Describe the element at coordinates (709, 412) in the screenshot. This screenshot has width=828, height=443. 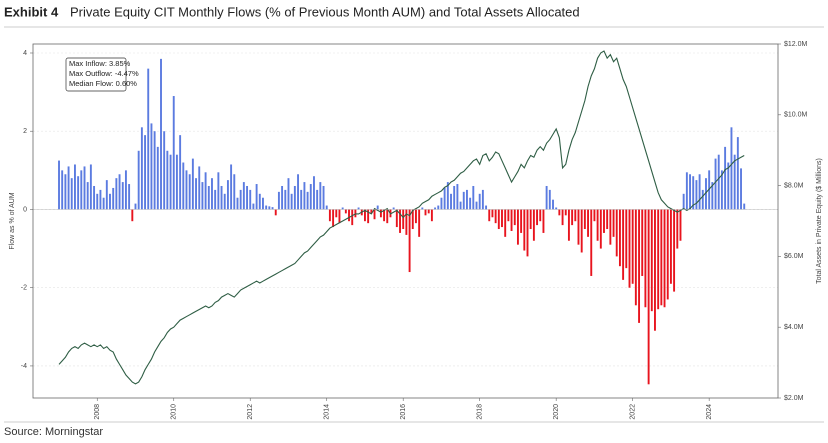
I see `x-tick-label: 2024` at that location.